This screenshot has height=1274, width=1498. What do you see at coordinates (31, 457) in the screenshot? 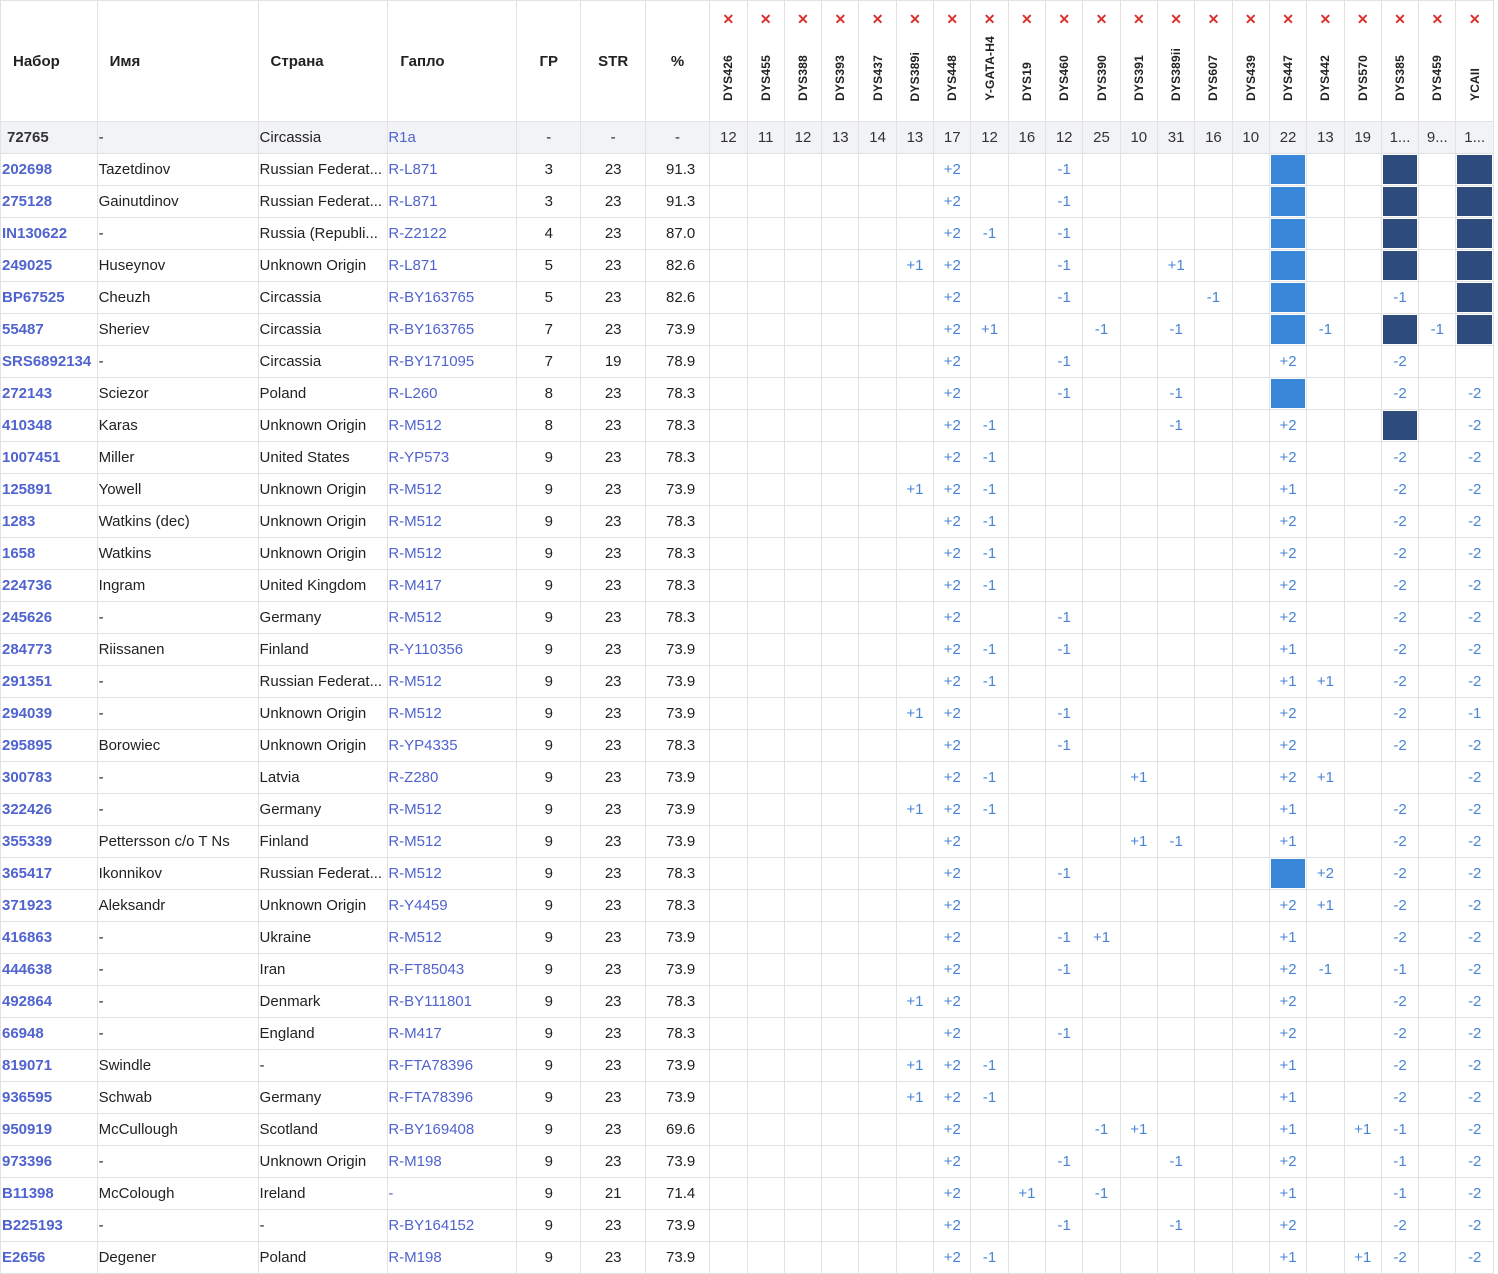
I see `kit-link: 1007451` at bounding box center [31, 457].